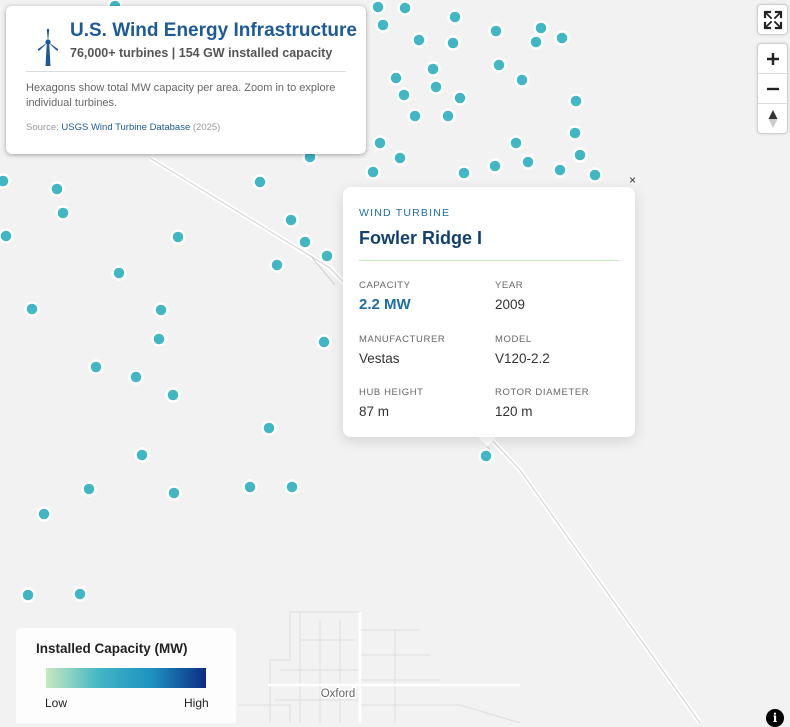  I want to click on year-value: 2009, so click(510, 304).